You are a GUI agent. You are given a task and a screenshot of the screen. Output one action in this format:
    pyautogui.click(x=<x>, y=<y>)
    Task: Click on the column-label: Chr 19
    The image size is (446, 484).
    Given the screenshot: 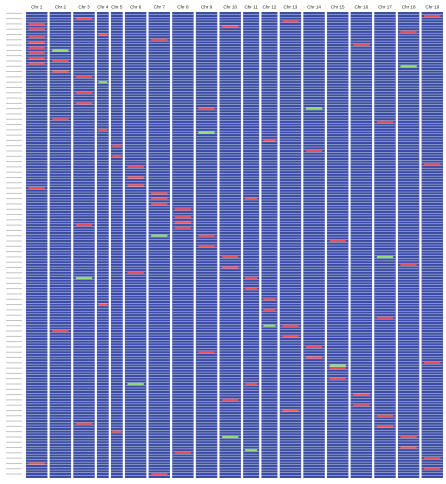 What is the action you would take?
    pyautogui.click(x=432, y=7)
    